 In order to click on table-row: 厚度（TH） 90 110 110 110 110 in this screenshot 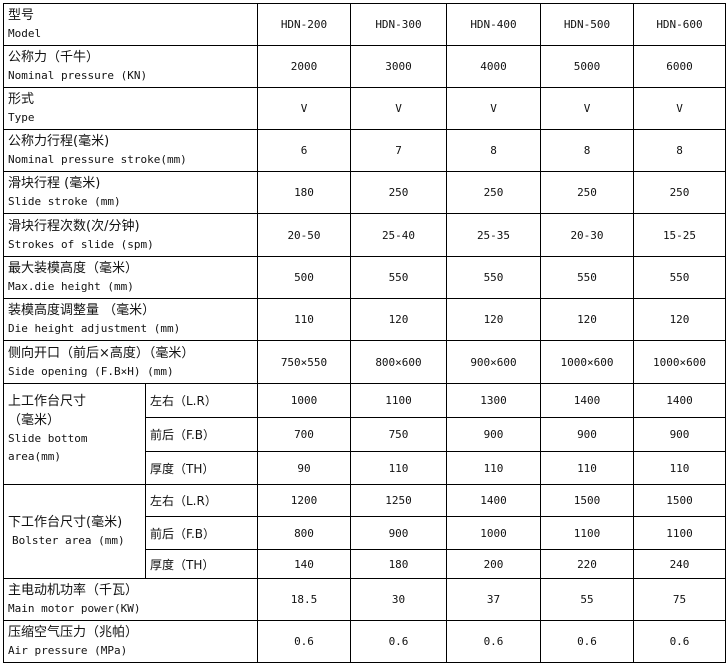, I will do `click(365, 468)`.